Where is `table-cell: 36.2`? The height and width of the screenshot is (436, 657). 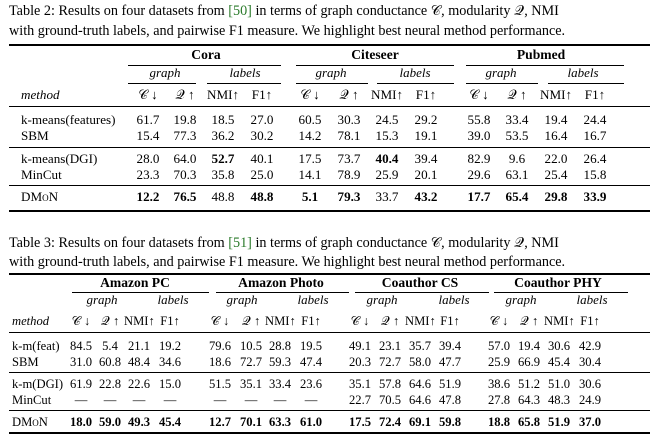
table-cell: 36.2 is located at coordinates (223, 135).